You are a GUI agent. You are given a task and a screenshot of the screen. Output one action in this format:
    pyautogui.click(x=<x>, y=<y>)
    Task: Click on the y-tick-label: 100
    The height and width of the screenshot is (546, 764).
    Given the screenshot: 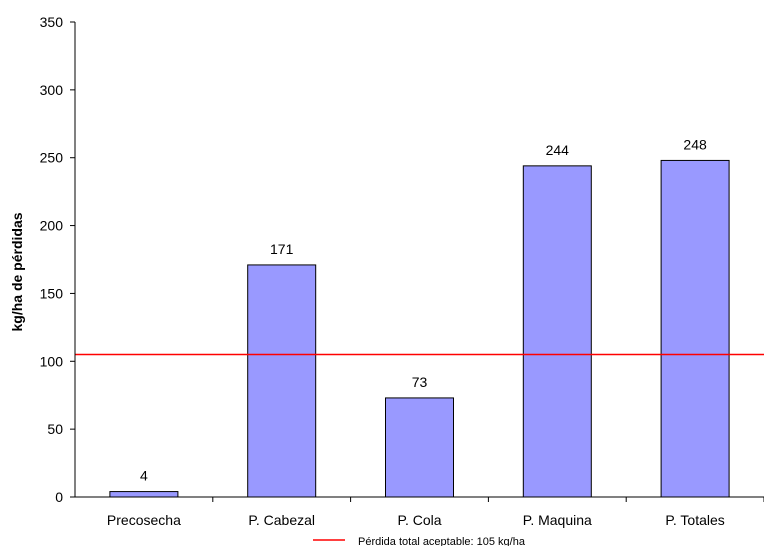 What is the action you would take?
    pyautogui.click(x=52, y=361)
    